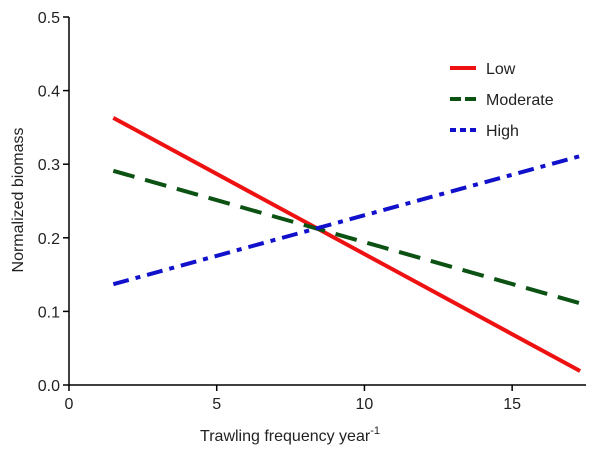 The image size is (601, 450). What do you see at coordinates (49, 165) in the screenshot?
I see `y-tick-label: 0.3` at bounding box center [49, 165].